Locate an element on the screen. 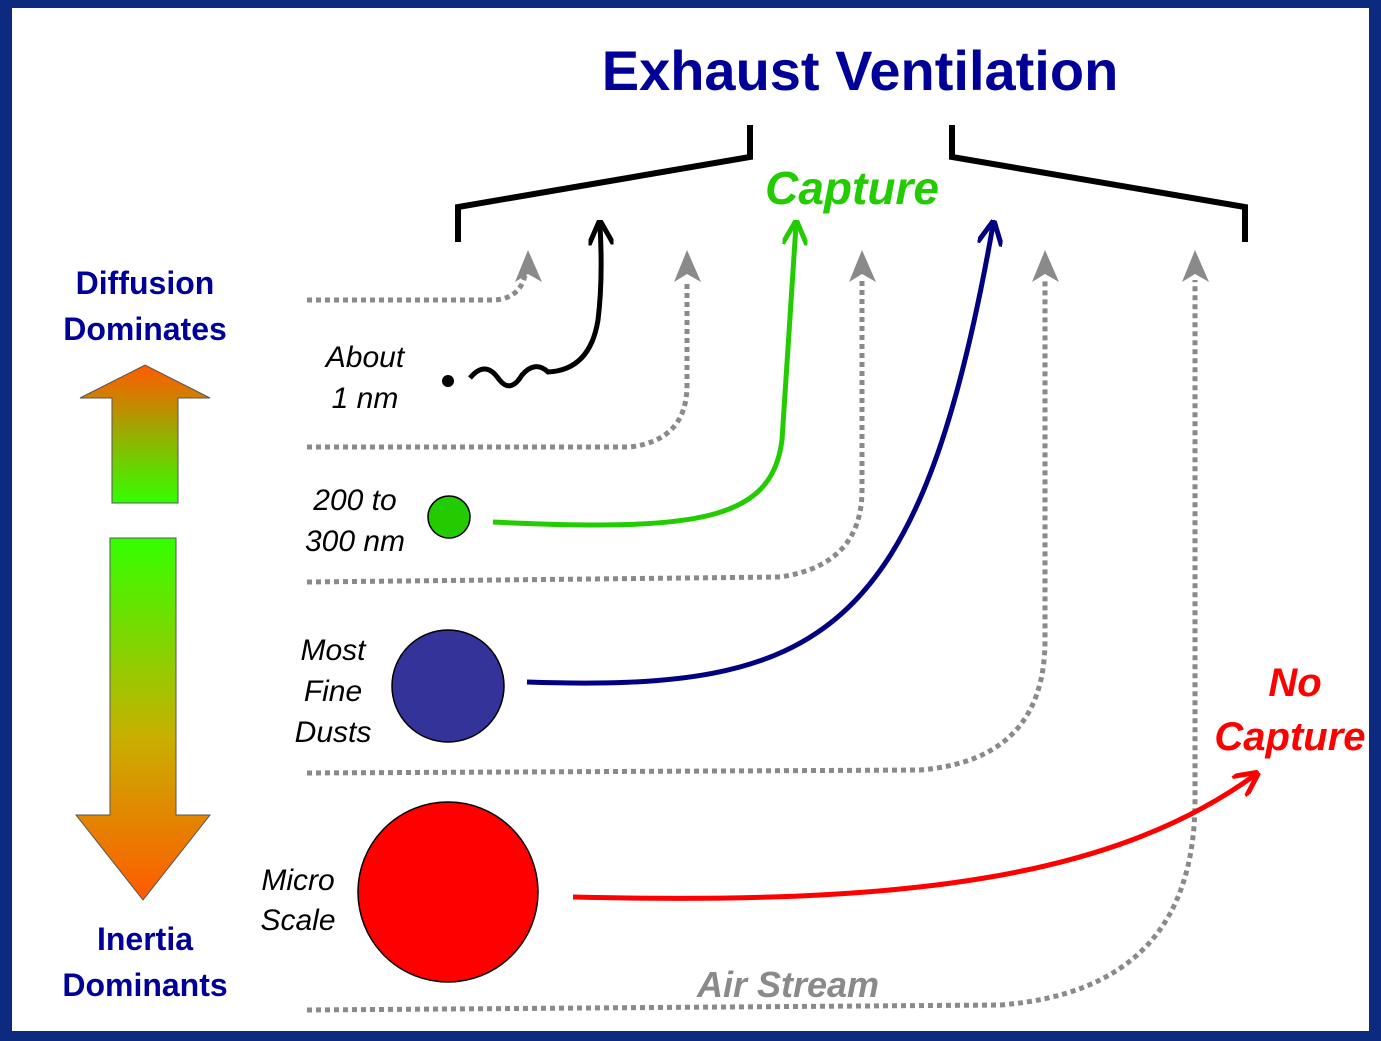 Image resolution: width=1381 pixels, height=1041 pixels. particle-label: 200 to is located at coordinates (354, 500).